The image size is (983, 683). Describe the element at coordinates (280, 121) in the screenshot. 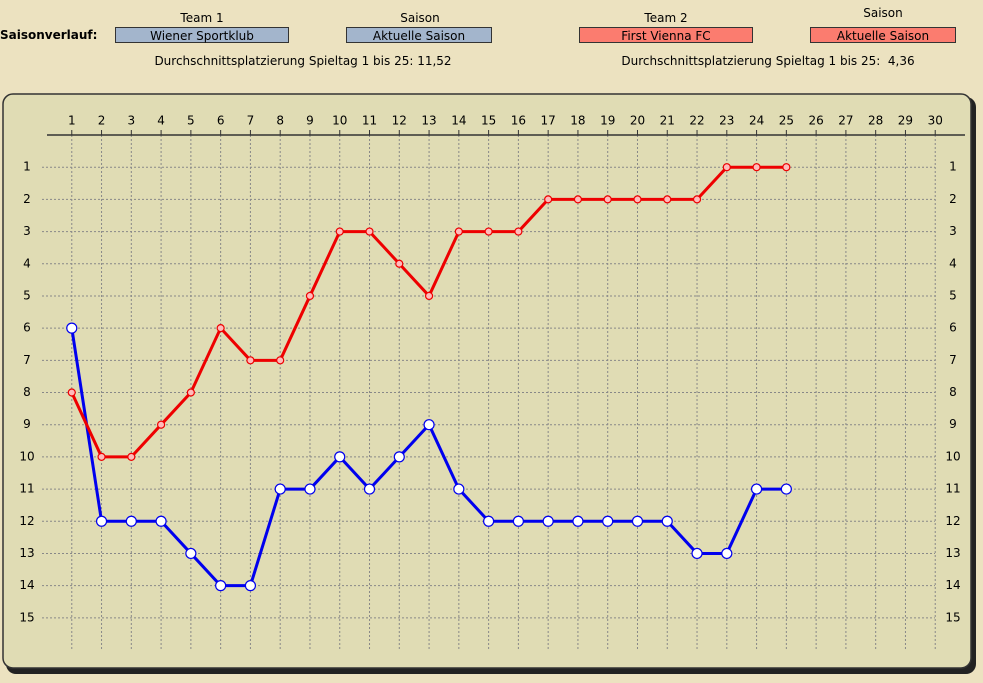

I see `x-tick-label: 8` at that location.